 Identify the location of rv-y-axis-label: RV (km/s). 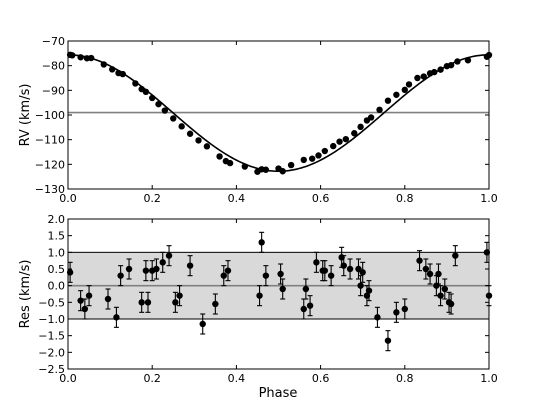
(25, 115).